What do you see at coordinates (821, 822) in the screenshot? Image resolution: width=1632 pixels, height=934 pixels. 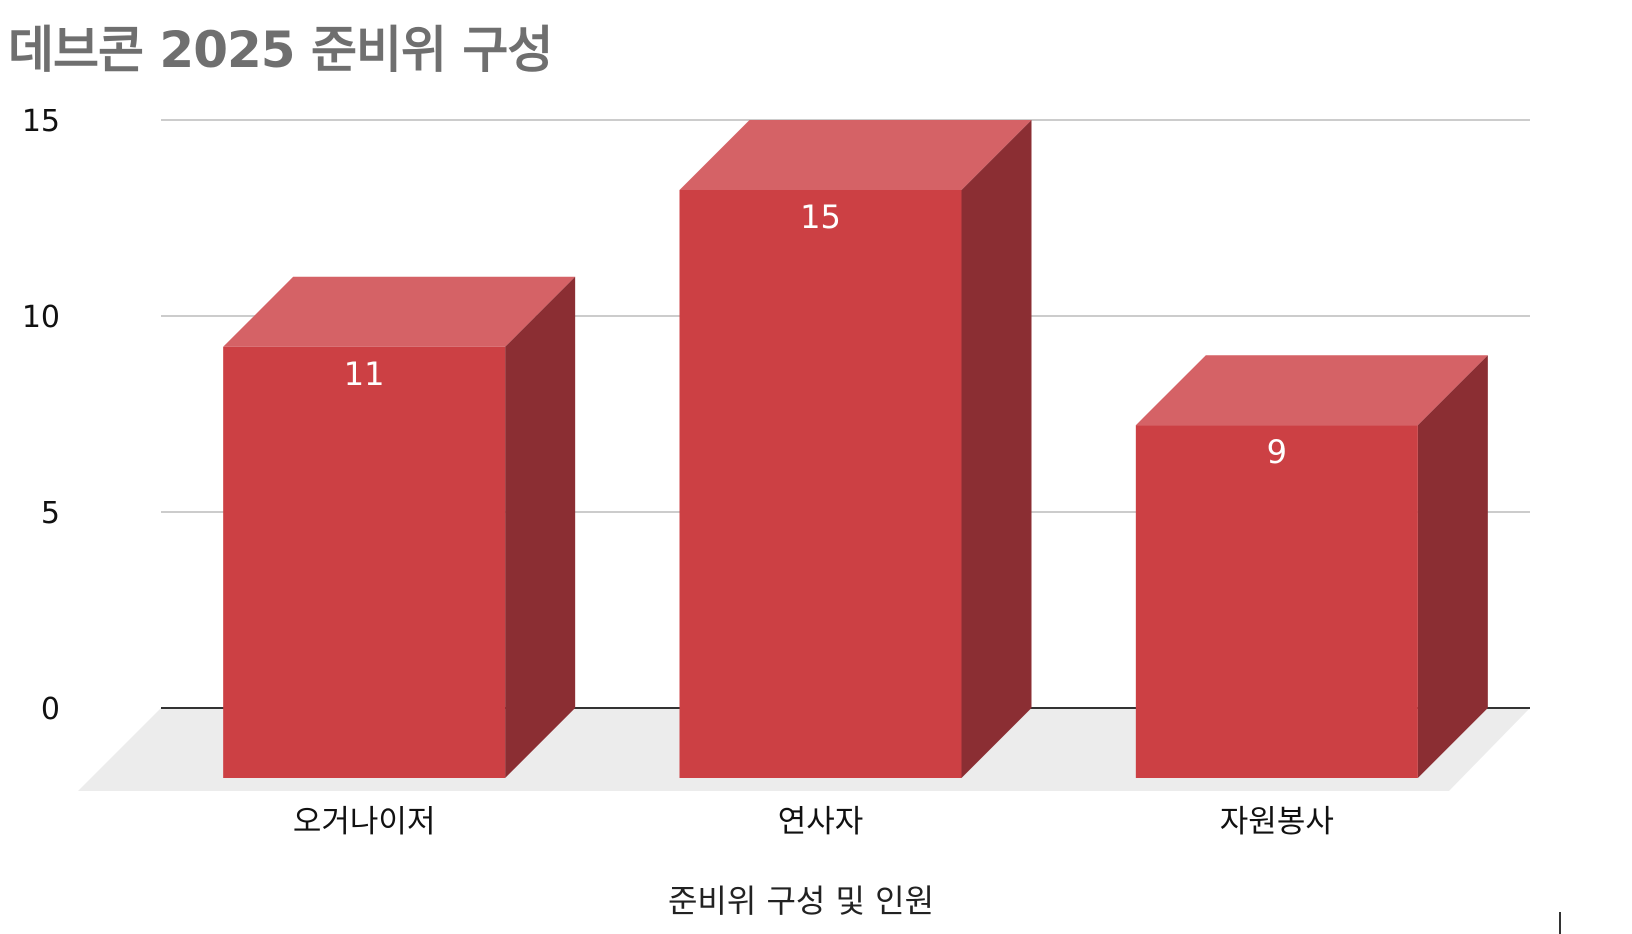 I see `x-tick-label: 연사자` at bounding box center [821, 822].